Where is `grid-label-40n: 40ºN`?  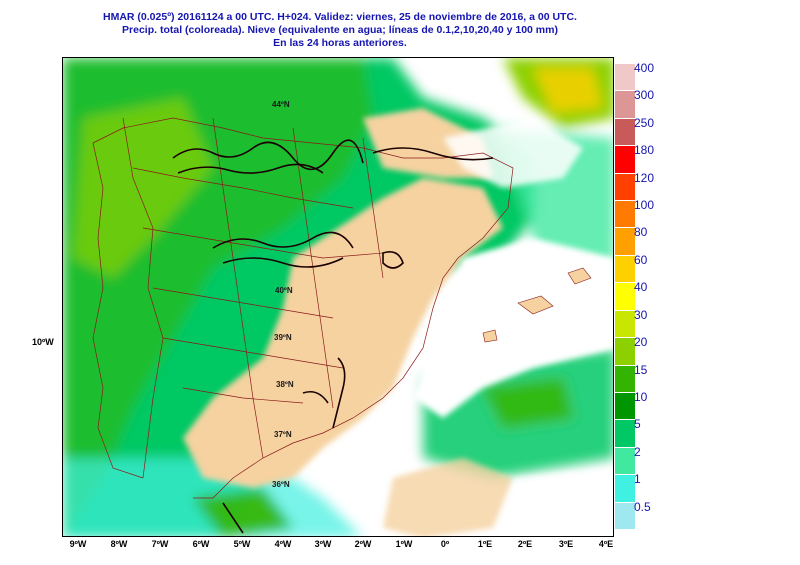 grid-label-40n: 40ºN is located at coordinates (284, 290).